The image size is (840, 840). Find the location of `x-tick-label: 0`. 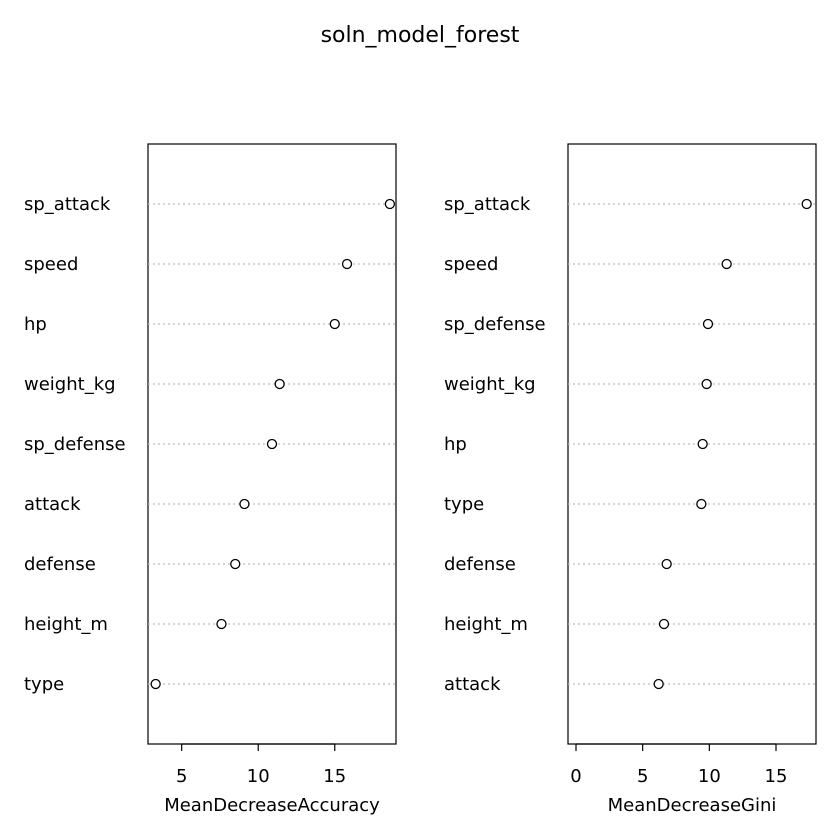

x-tick-label: 0 is located at coordinates (575, 776).